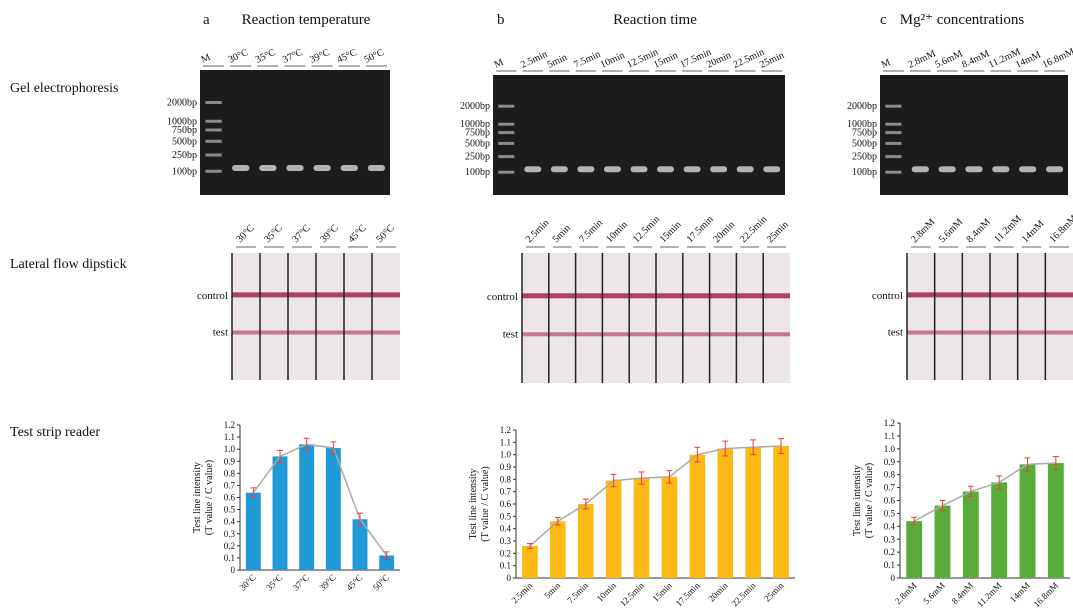 The image size is (1073, 615). What do you see at coordinates (248, 582) in the screenshot?
I see `x-tick-label: 30°C` at bounding box center [248, 582].